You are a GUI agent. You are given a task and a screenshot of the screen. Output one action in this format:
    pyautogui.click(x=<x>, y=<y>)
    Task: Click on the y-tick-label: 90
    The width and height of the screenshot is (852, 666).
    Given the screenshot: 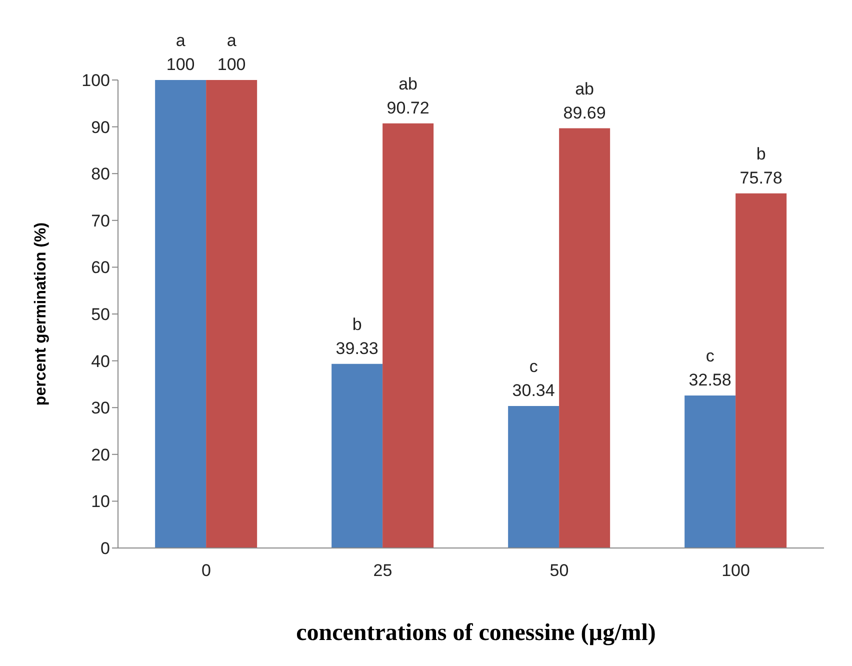 What is the action you would take?
    pyautogui.click(x=100, y=127)
    